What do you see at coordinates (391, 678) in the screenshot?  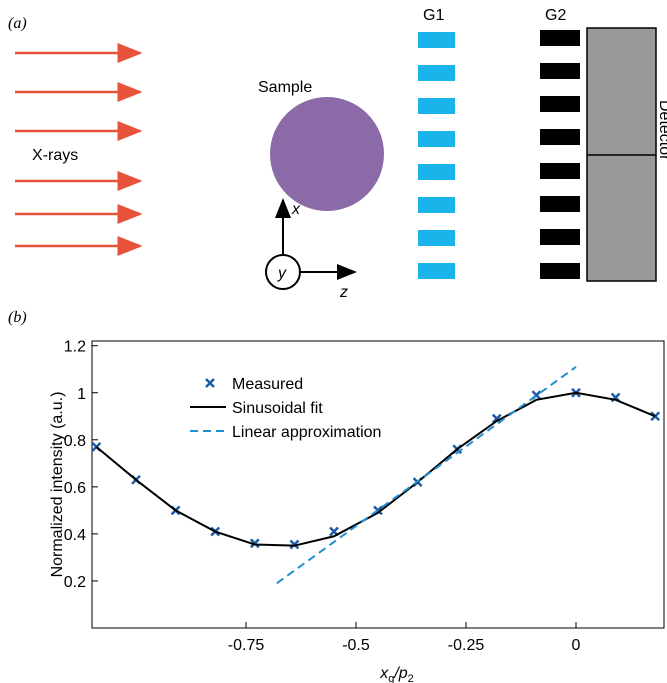 I see `x-axis-label-part: g` at bounding box center [391, 678].